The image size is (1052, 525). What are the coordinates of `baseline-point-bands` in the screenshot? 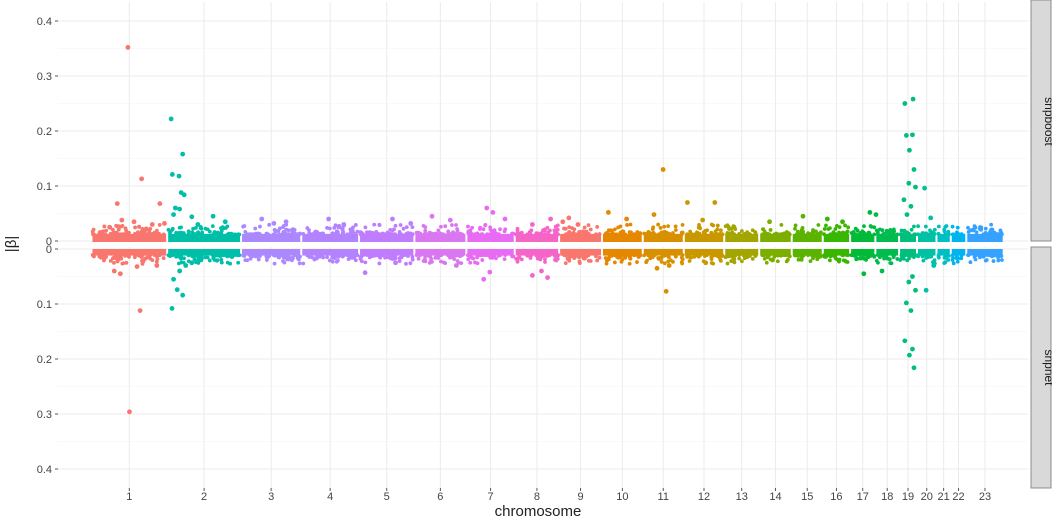 It's located at (547, 244).